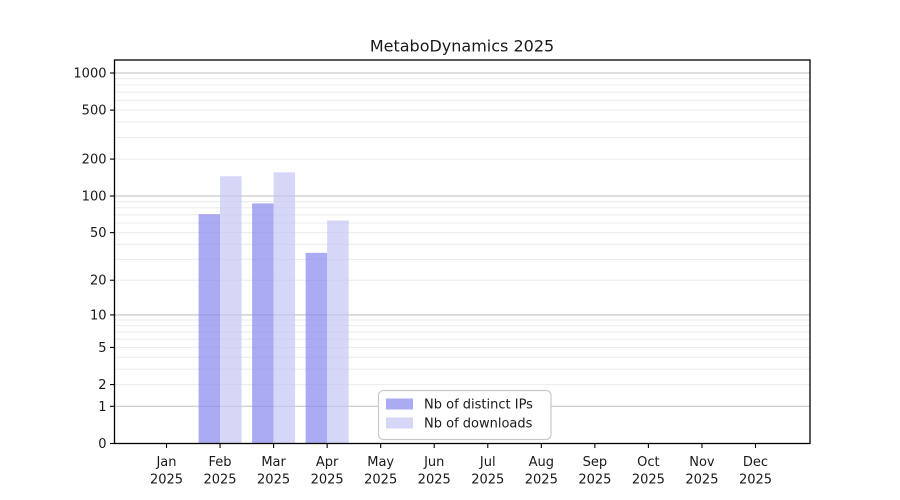 This screenshot has width=900, height=500. What do you see at coordinates (399, 423) in the screenshot?
I see `legend-swatch-downloads` at bounding box center [399, 423].